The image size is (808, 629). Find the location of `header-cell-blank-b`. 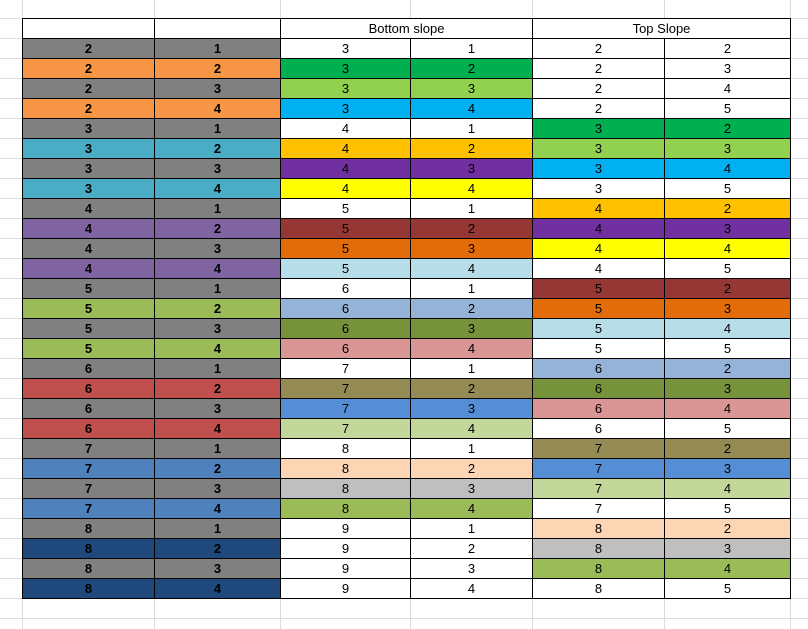

header-cell-blank-b is located at coordinates (217, 28).